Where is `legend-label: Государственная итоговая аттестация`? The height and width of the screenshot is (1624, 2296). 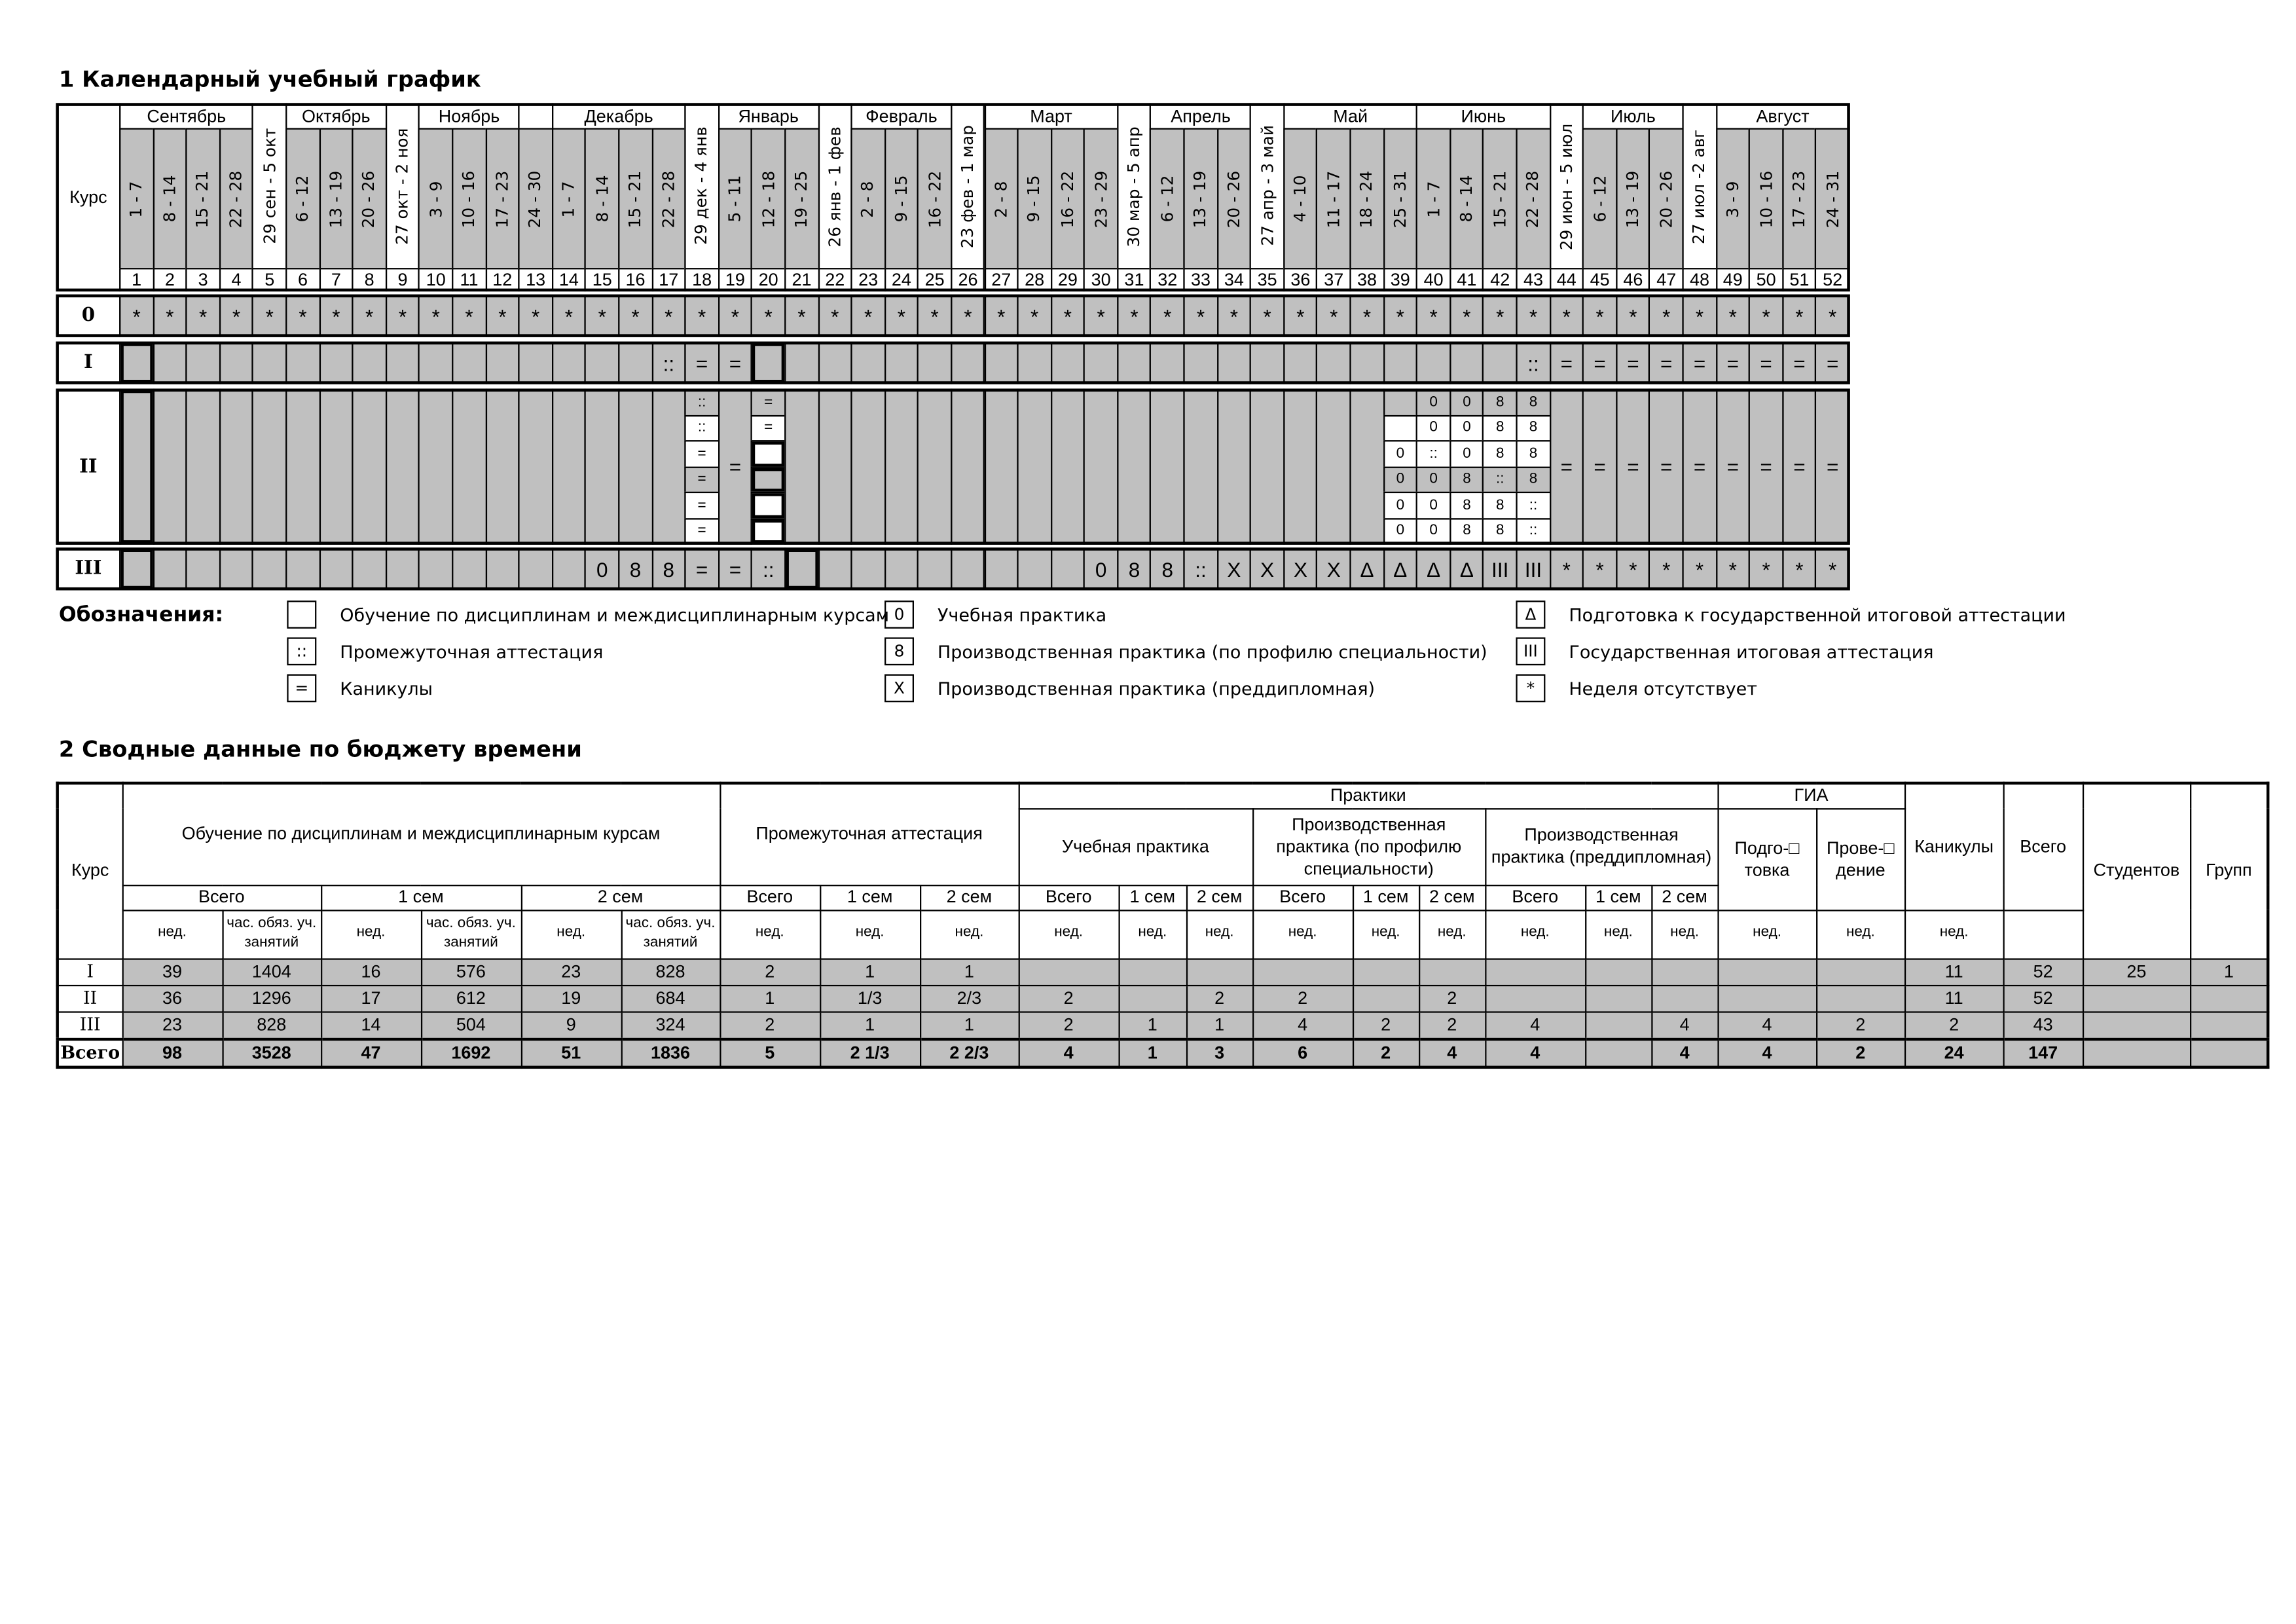
legend-label: Государственная итоговая аттестация is located at coordinates (1751, 651).